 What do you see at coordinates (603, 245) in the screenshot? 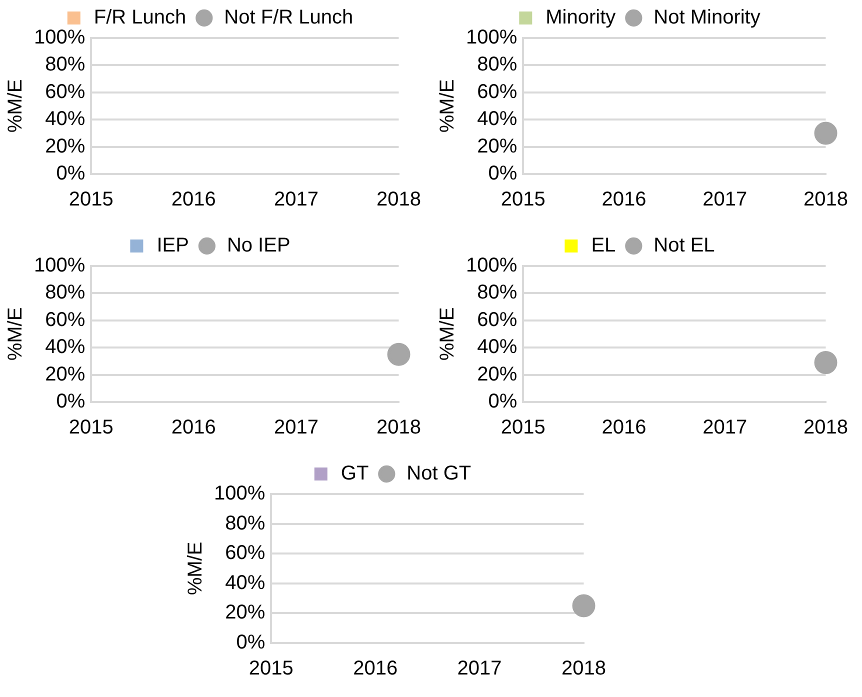
I see `legend-label: EL` at bounding box center [603, 245].